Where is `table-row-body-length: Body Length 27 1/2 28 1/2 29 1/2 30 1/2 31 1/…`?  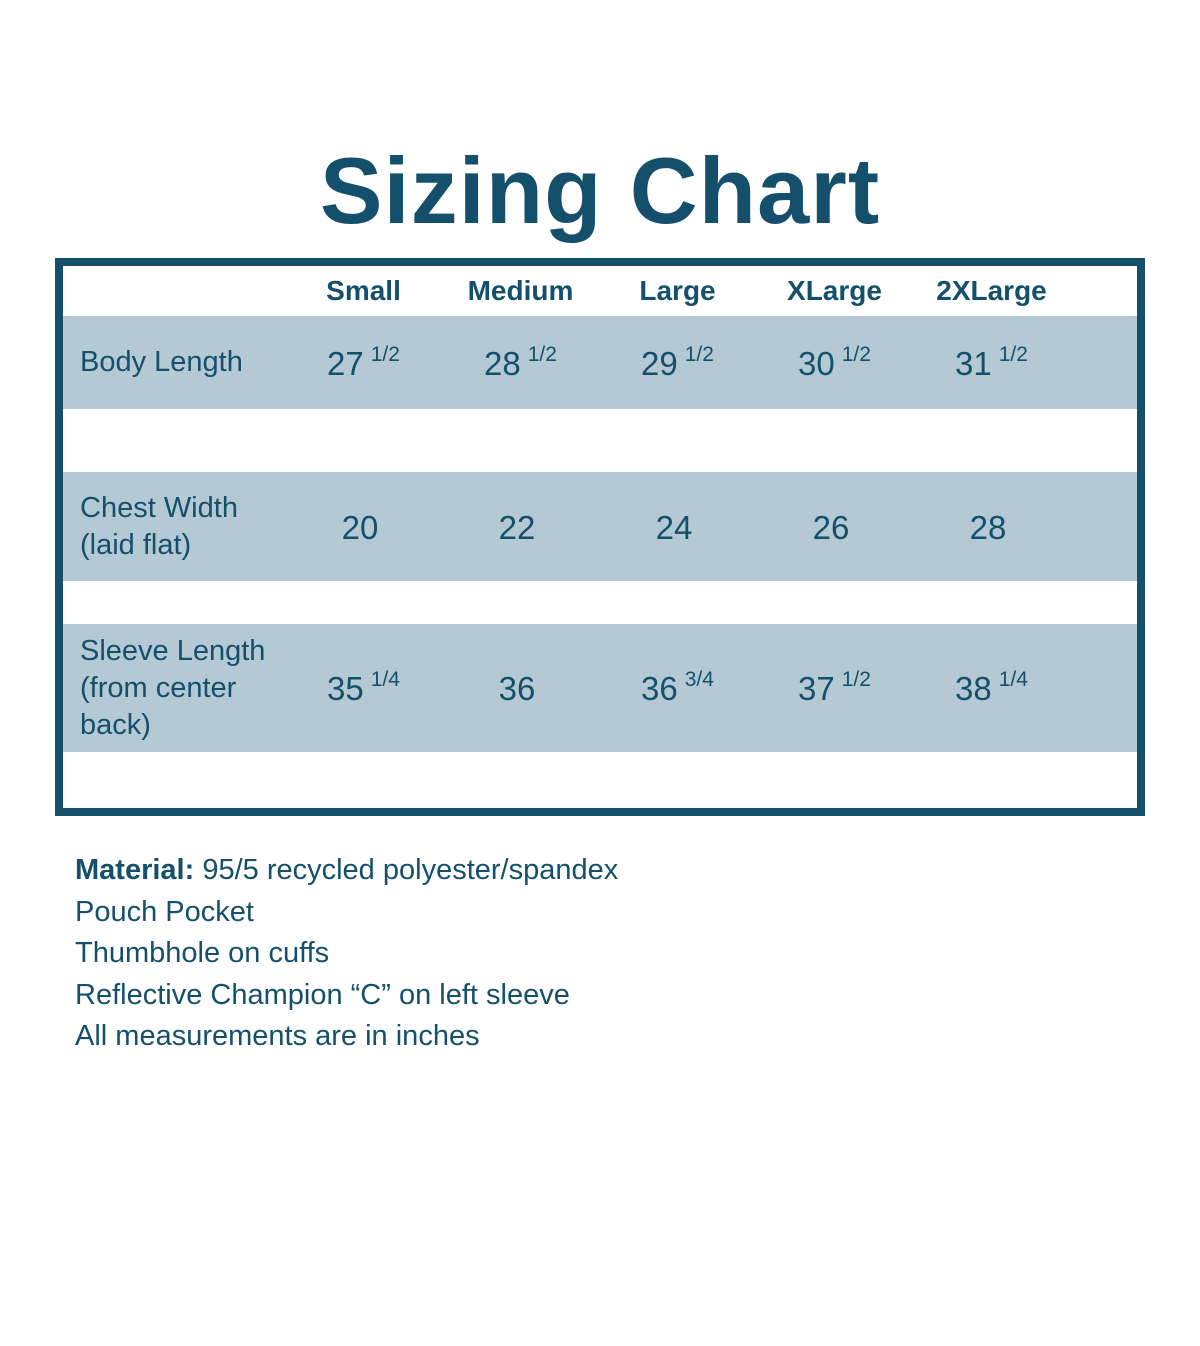
table-row-body-length: Body Length 27 1/2 28 1/2 29 1/2 30 1/2 31 1/… is located at coordinates (600, 363).